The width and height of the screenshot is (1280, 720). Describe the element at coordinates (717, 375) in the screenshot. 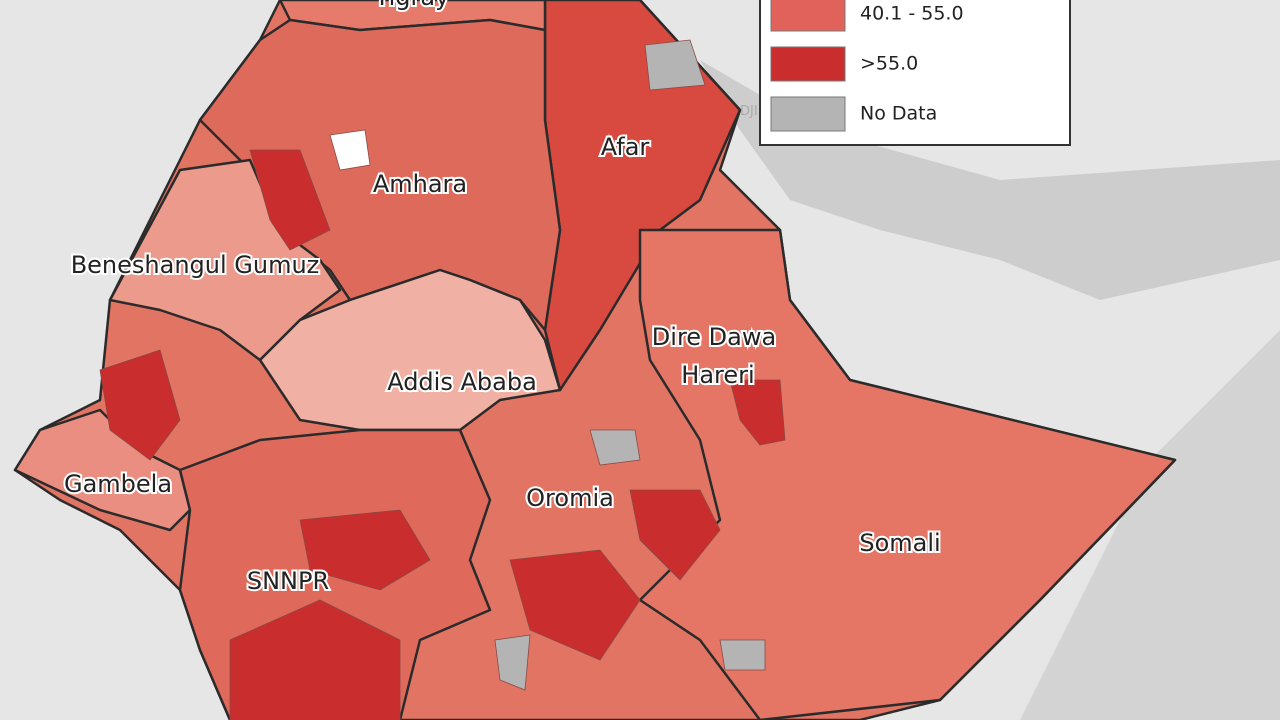

I see `region-label: Hareri` at that location.